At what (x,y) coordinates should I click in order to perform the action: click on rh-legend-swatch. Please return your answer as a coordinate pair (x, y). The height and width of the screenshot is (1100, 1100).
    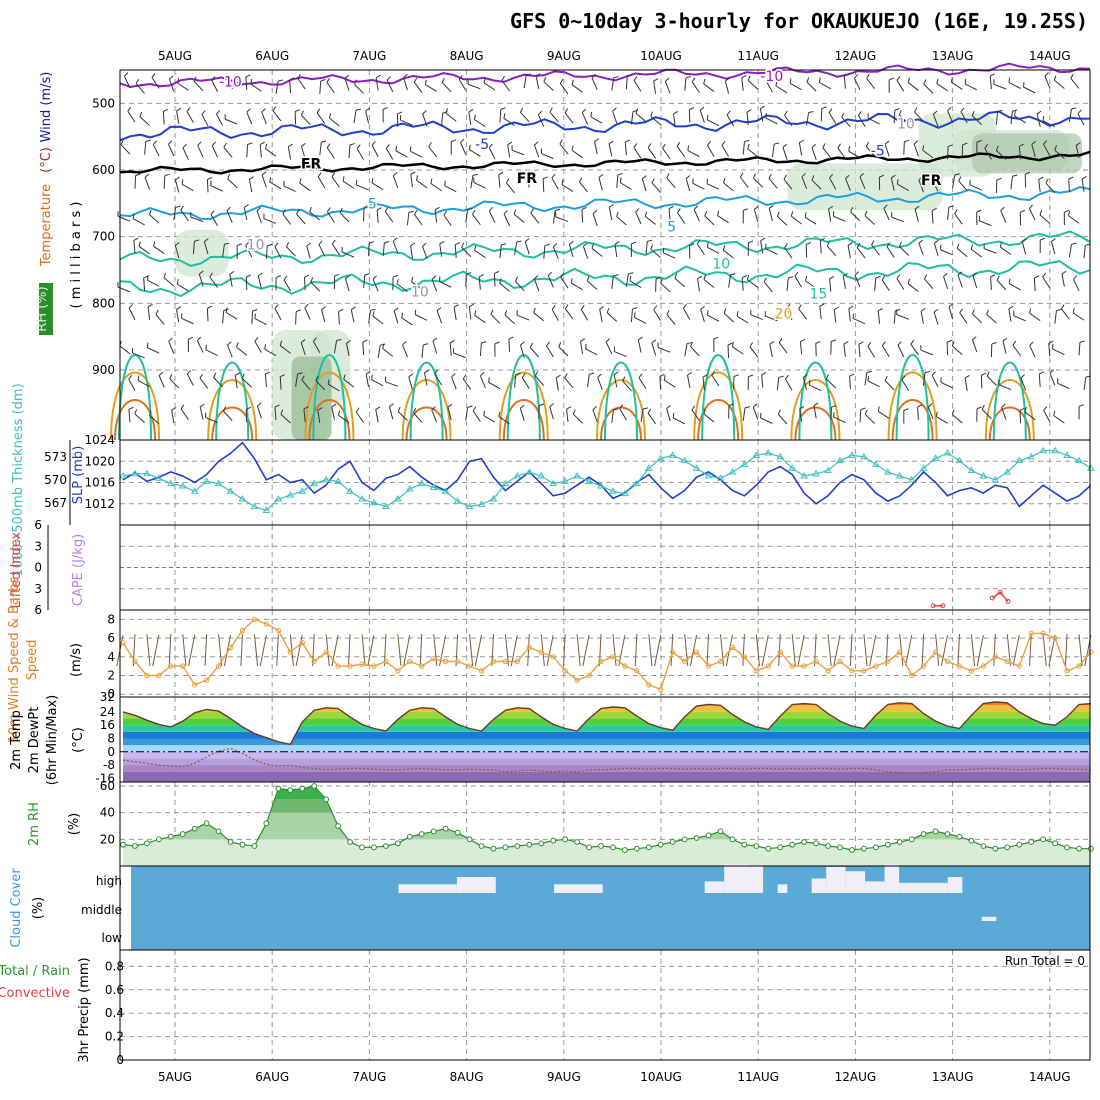
    Looking at the image, I should click on (46, 309).